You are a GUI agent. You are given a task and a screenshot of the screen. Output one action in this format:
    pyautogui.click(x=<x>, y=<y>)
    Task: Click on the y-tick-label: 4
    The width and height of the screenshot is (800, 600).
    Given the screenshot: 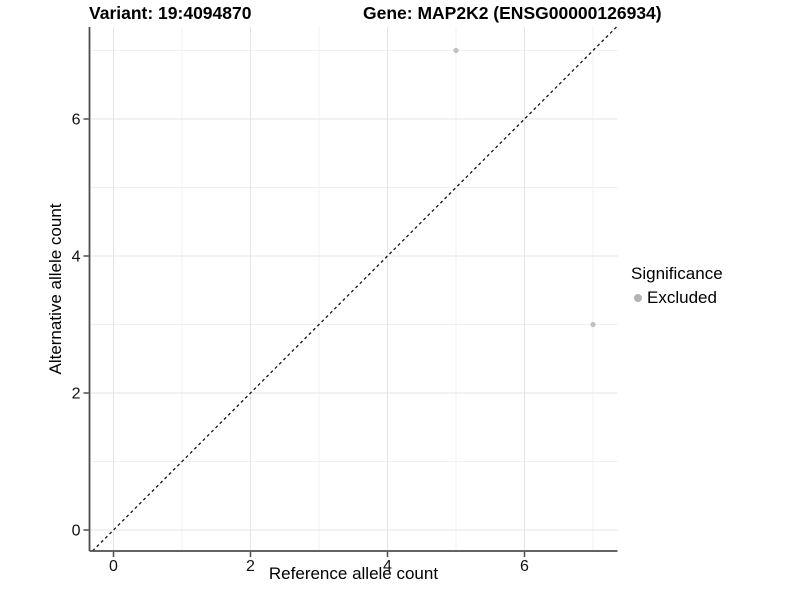 What is the action you would take?
    pyautogui.click(x=76, y=257)
    